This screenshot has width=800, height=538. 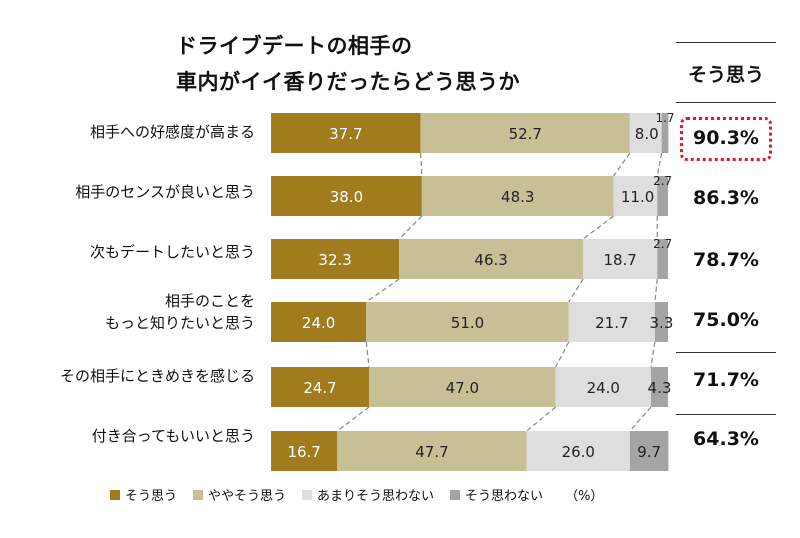 I want to click on value-label-r3-s1: 32.3, so click(x=334, y=260).